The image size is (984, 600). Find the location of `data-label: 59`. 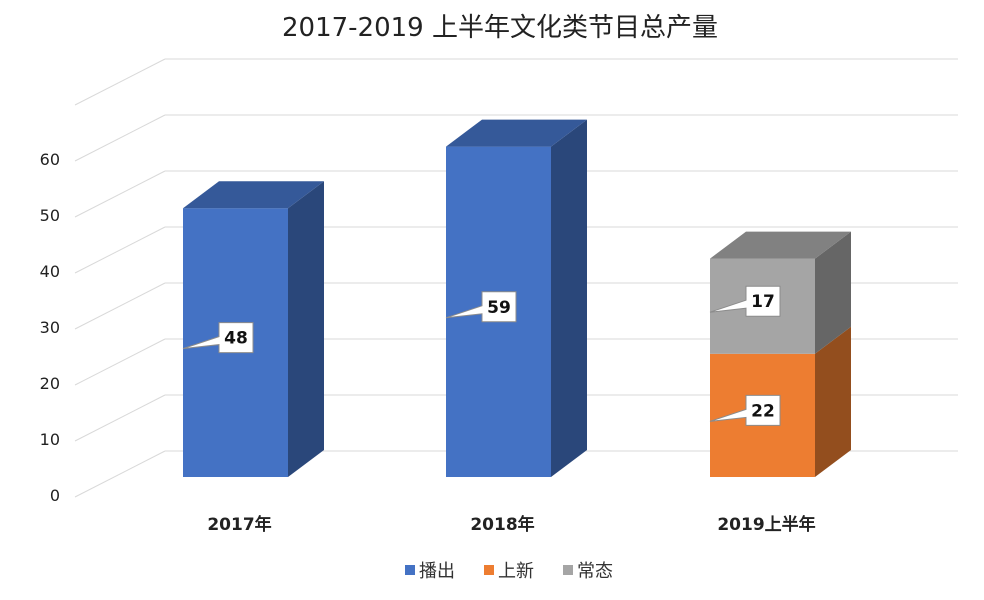

data-label: 59 is located at coordinates (499, 308).